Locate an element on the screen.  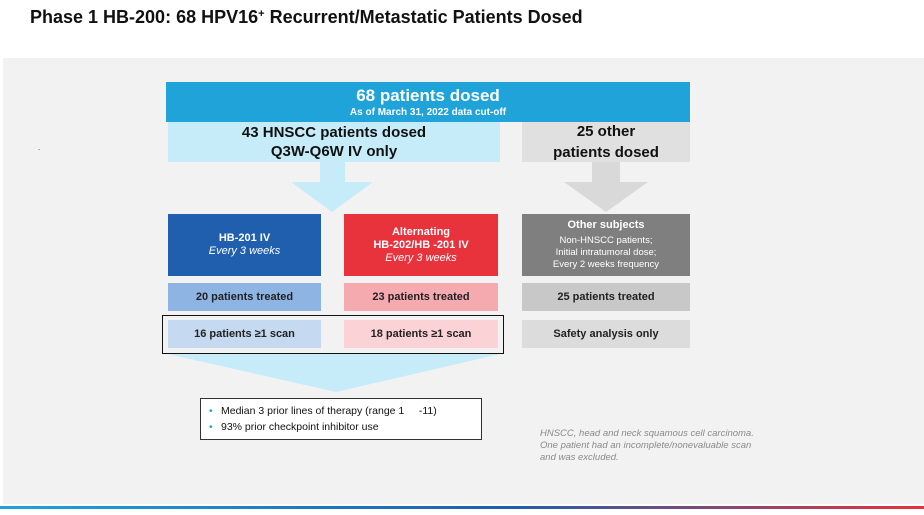
arm-other-treated: 25 patients treated is located at coordinates (606, 297).